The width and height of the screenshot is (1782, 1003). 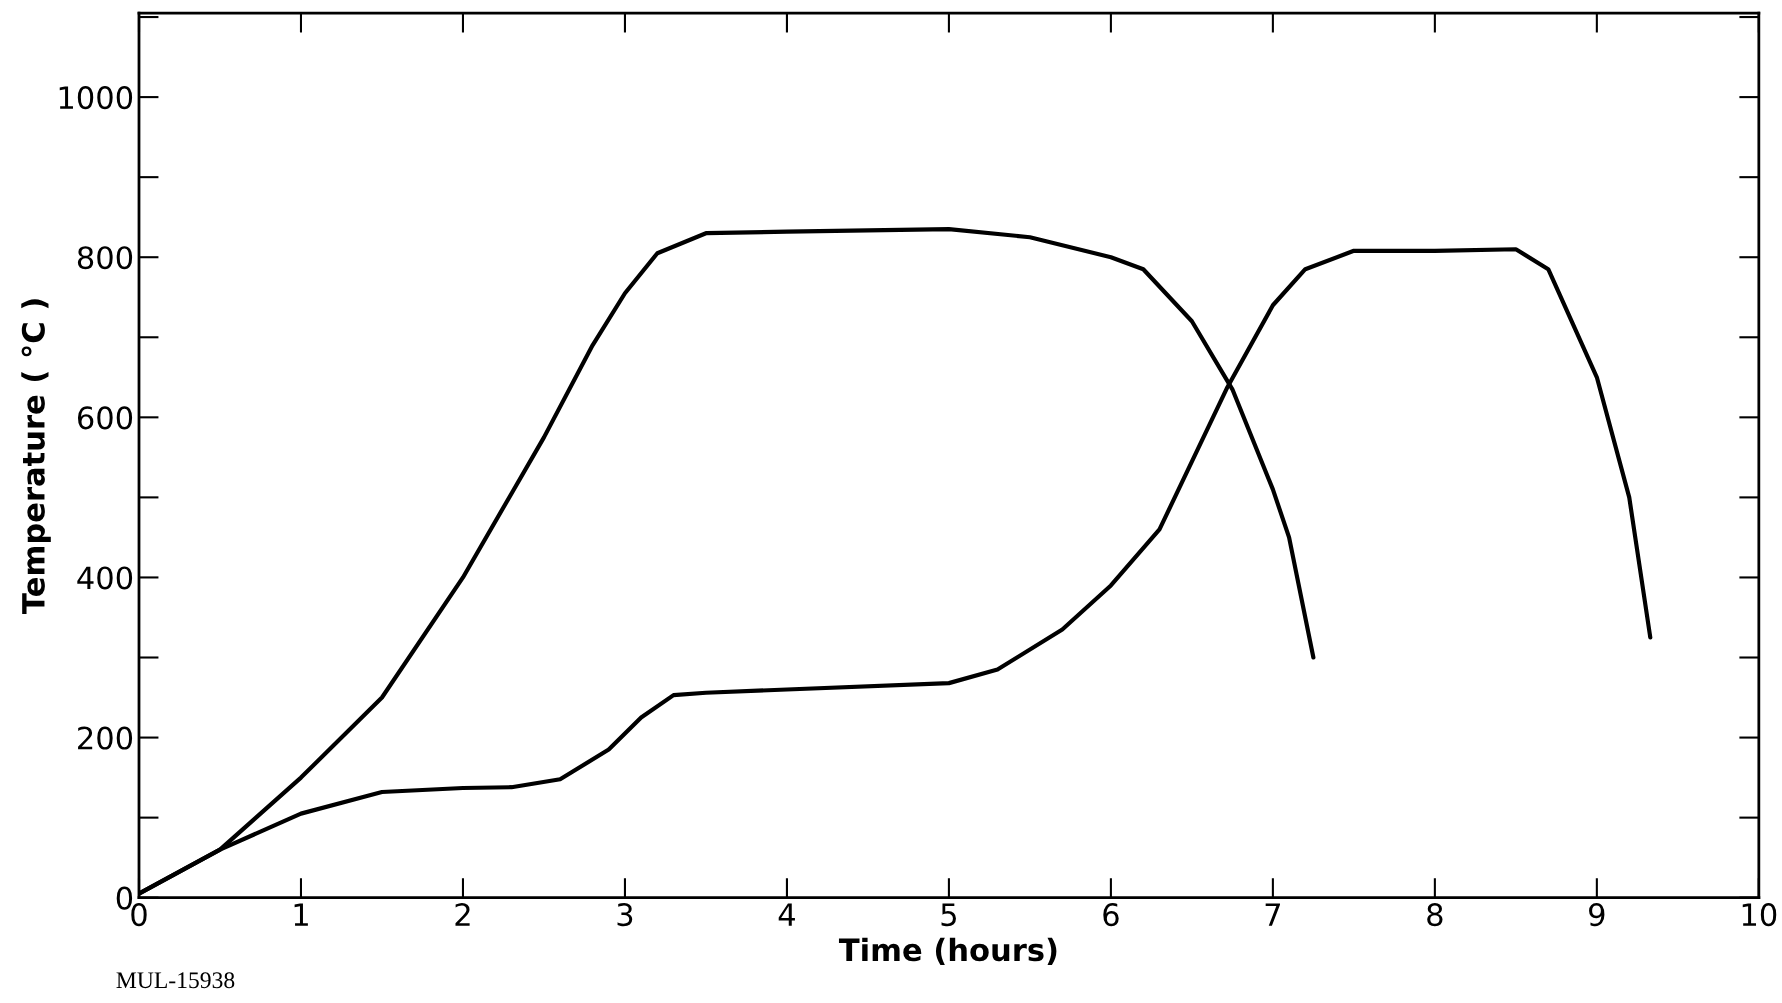 What do you see at coordinates (124, 898) in the screenshot?
I see `y-tick-label: 0` at bounding box center [124, 898].